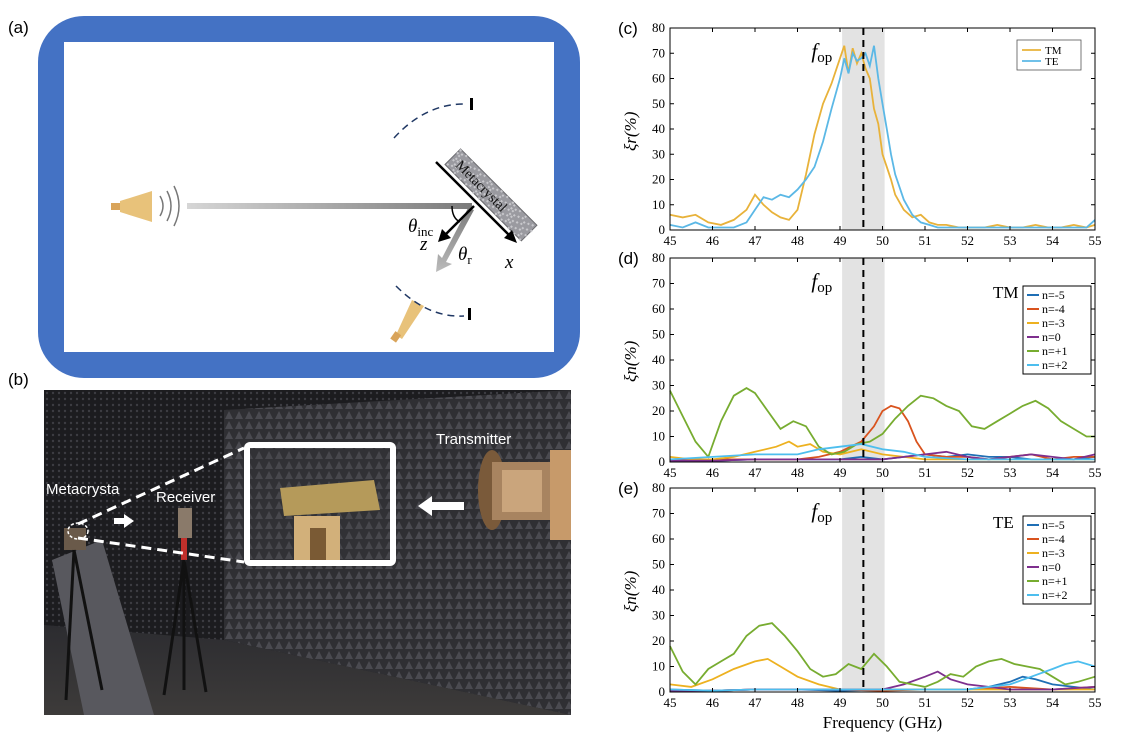 The height and width of the screenshot is (742, 1144). Describe the element at coordinates (455, 240) in the screenshot. I see `reflected-beam` at that location.